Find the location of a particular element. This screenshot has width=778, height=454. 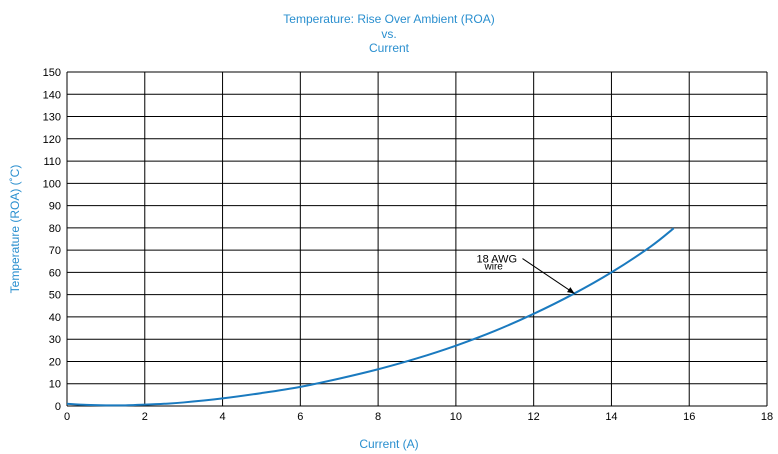

annotation-label-line-2: wire is located at coordinates (494, 267).